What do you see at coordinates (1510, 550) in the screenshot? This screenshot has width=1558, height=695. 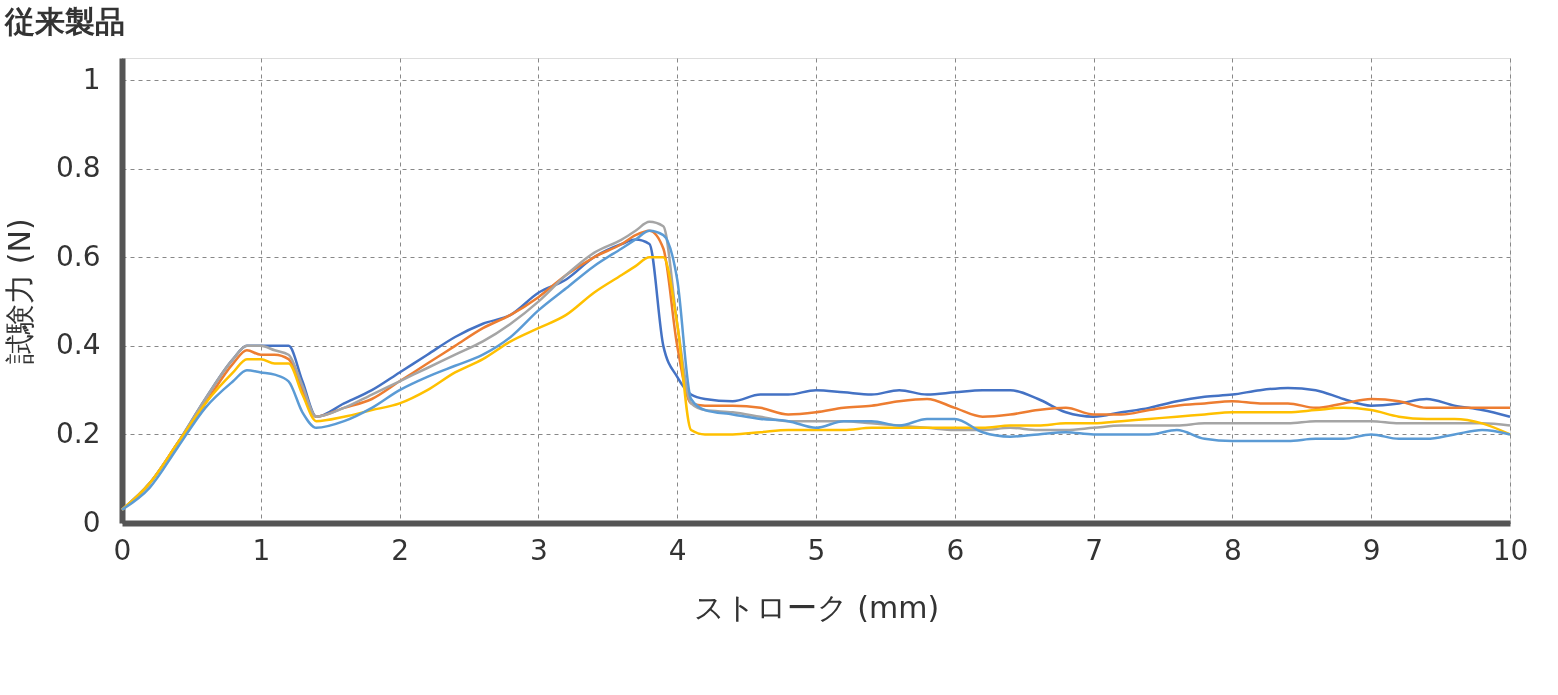 I see `x-tick-label: 10` at bounding box center [1510, 550].